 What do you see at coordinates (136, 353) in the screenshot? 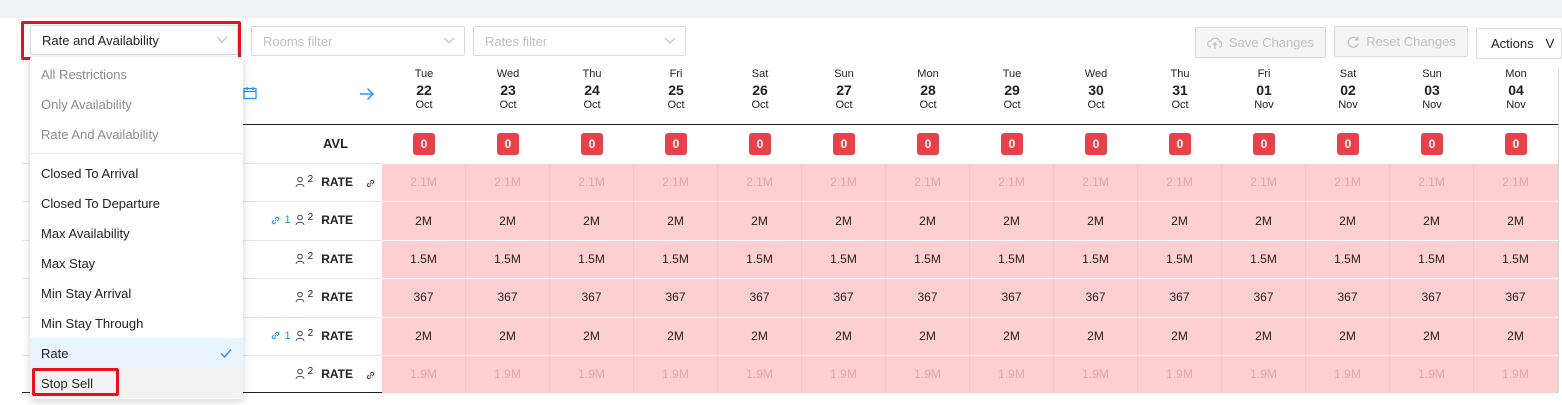
I see `dropdown-item-rate: Rate` at bounding box center [136, 353].